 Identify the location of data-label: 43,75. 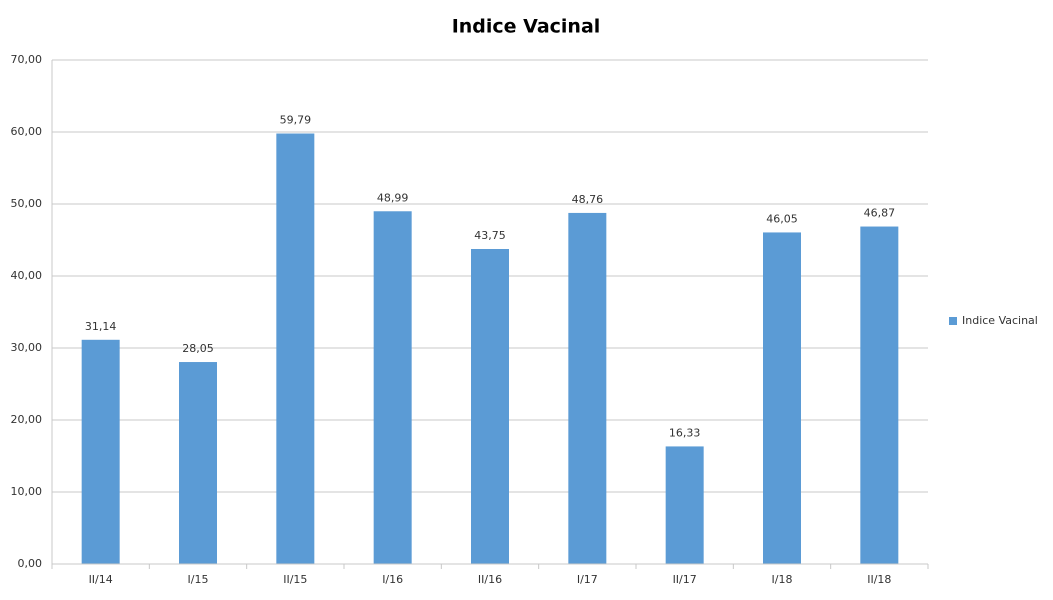
(490, 235).